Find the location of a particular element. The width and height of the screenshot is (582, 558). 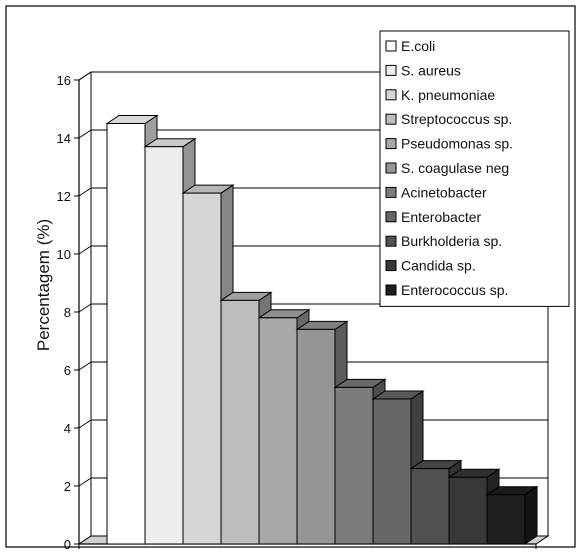

bar is located at coordinates (512, 515).